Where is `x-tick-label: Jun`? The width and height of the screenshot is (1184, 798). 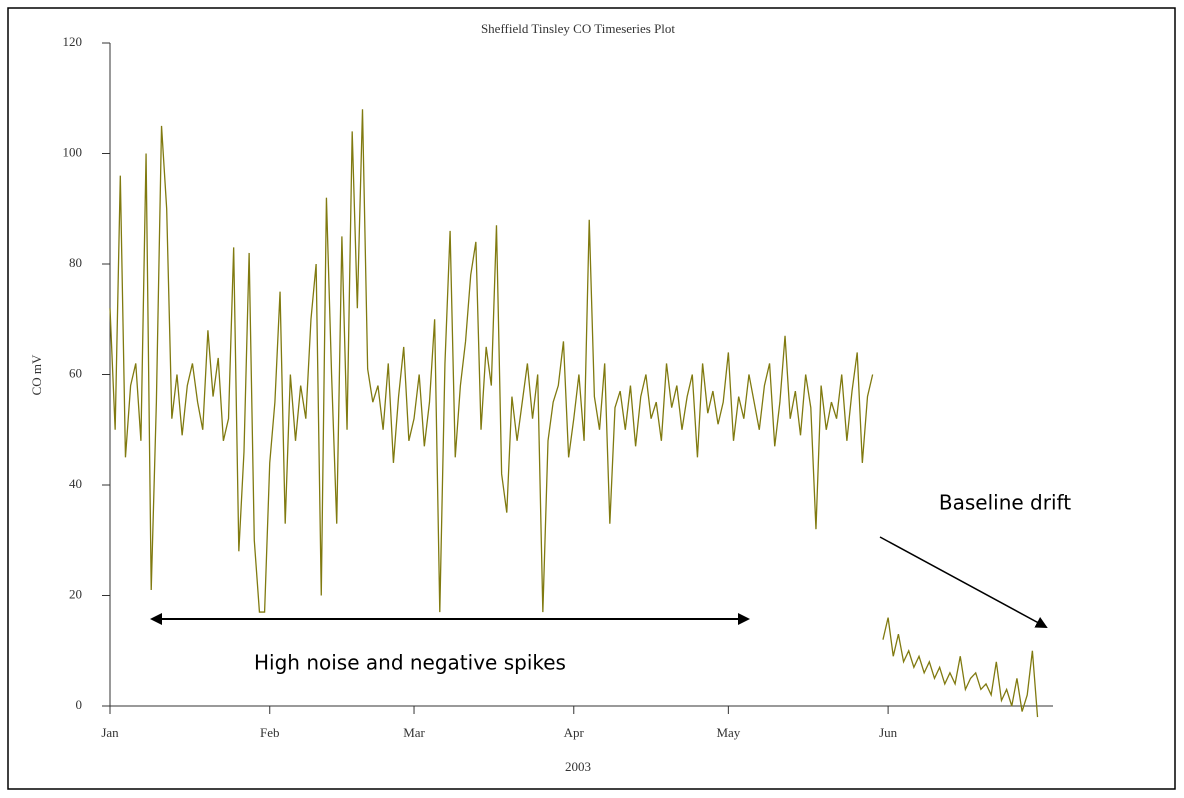 x-tick-label: Jun is located at coordinates (888, 732).